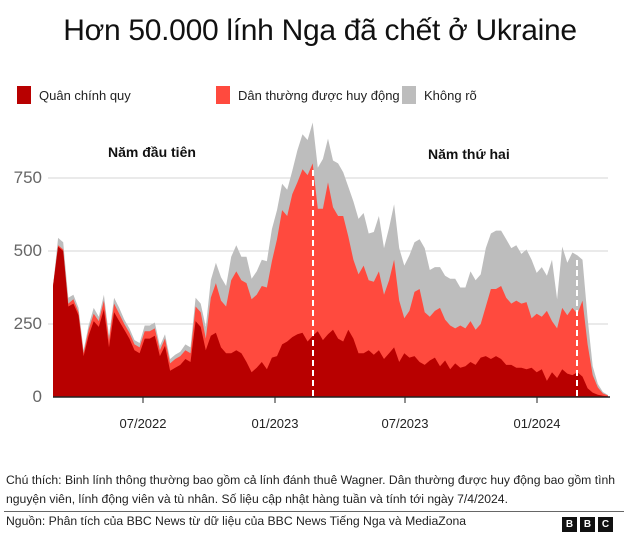  Describe the element at coordinates (27, 177) in the screenshot. I see `y-tick-750: 750` at that location.